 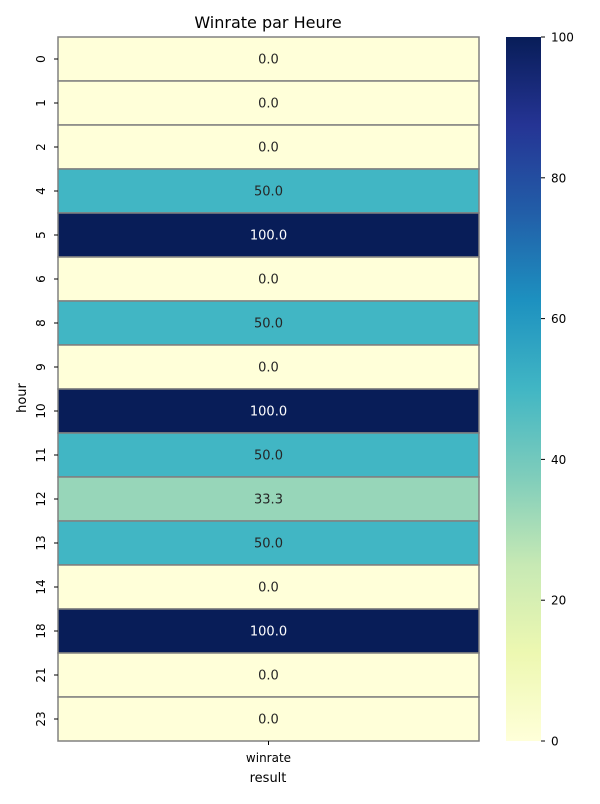 I want to click on colorbar-gradient, so click(x=523, y=389).